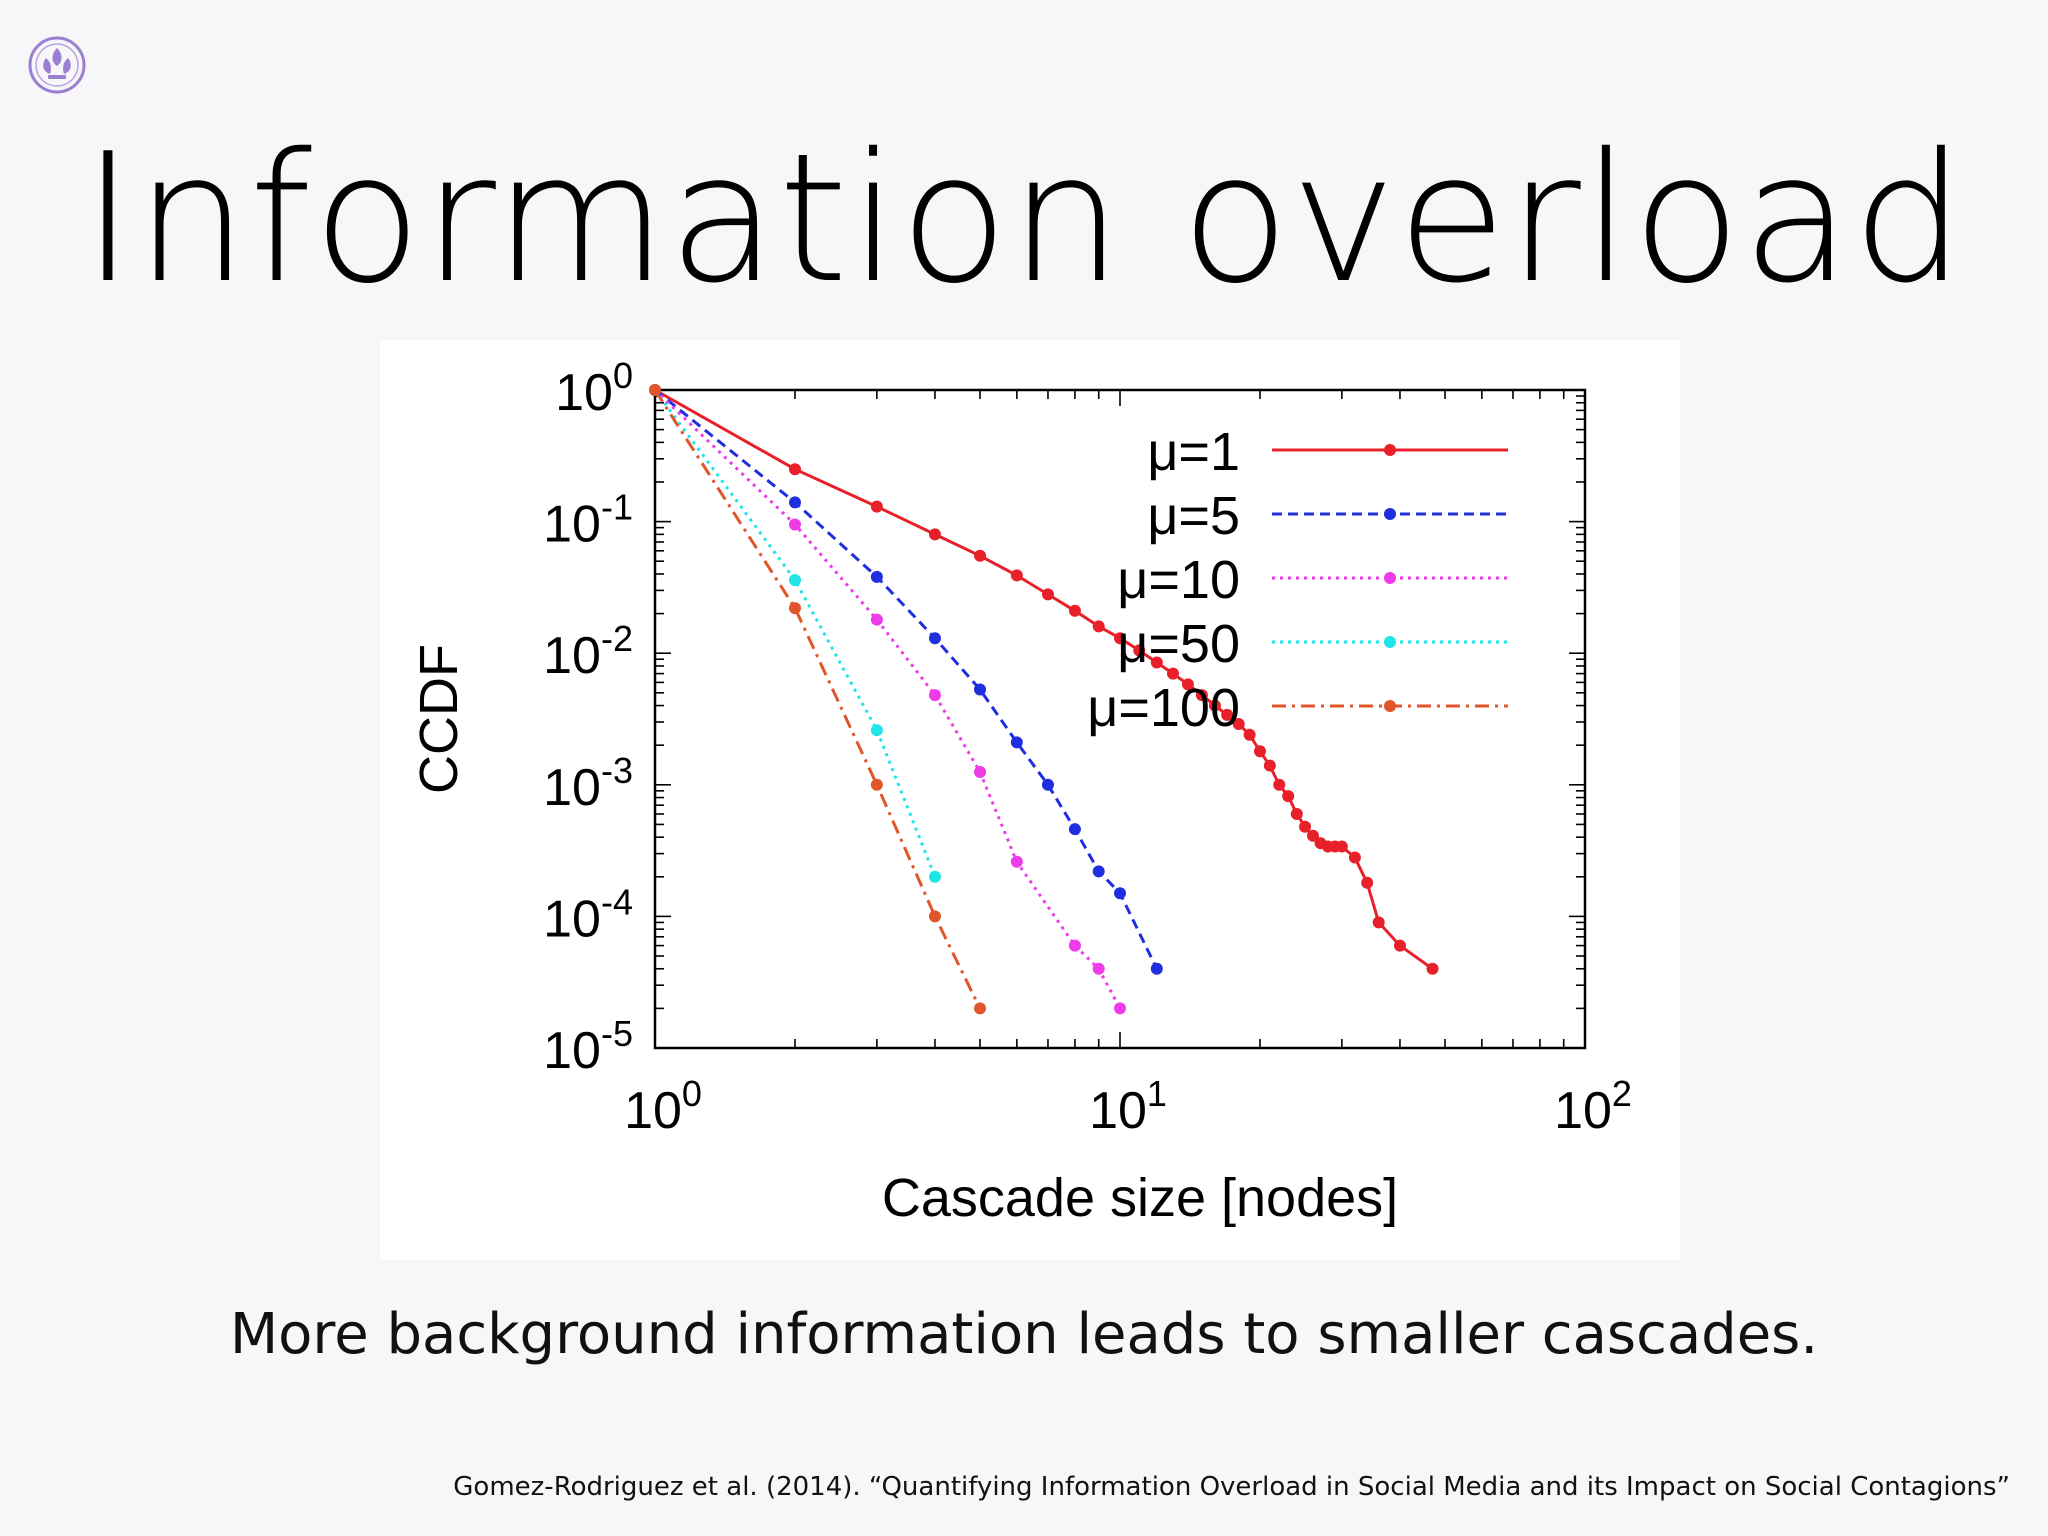  I want to click on y-axis-label: CCDF, so click(439, 719).